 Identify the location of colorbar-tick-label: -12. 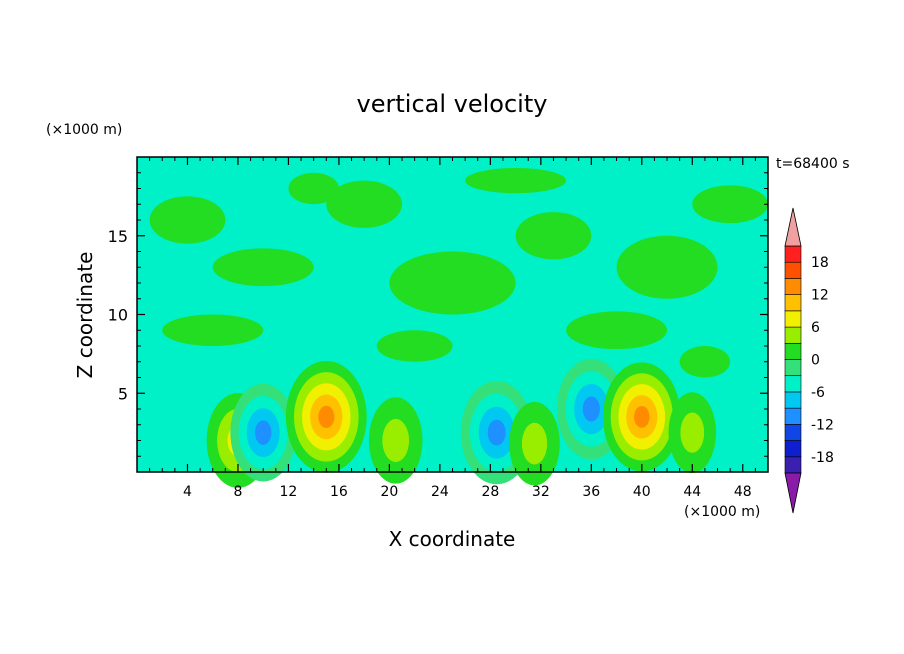
(822, 425).